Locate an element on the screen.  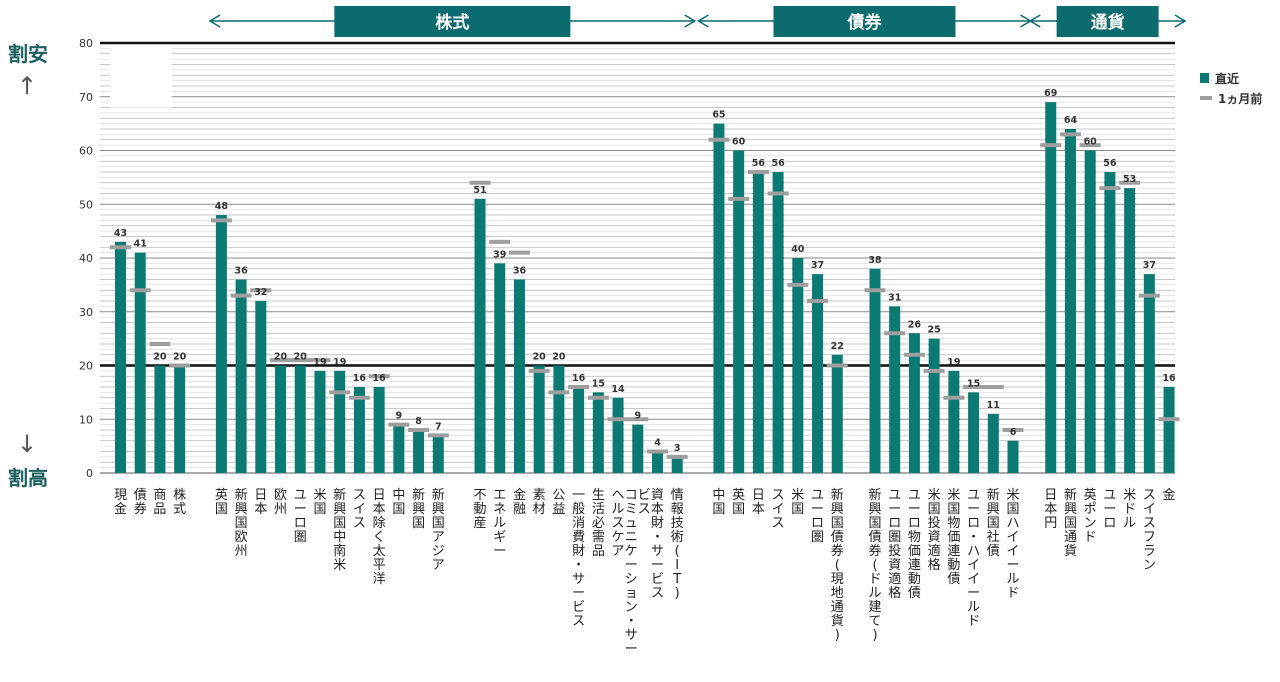
svg-text: 社 is located at coordinates (993, 537).